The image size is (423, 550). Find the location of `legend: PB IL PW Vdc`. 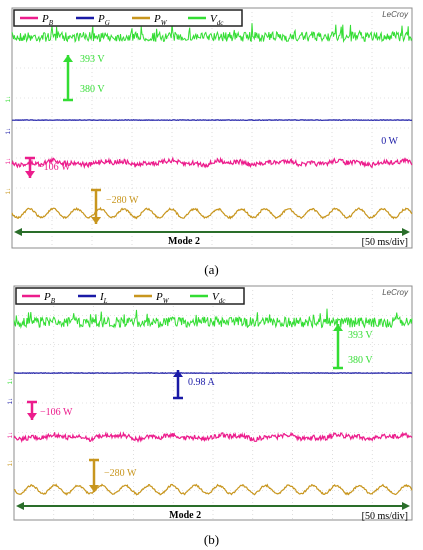

legend: PB IL PW Vdc is located at coordinates (130, 296).